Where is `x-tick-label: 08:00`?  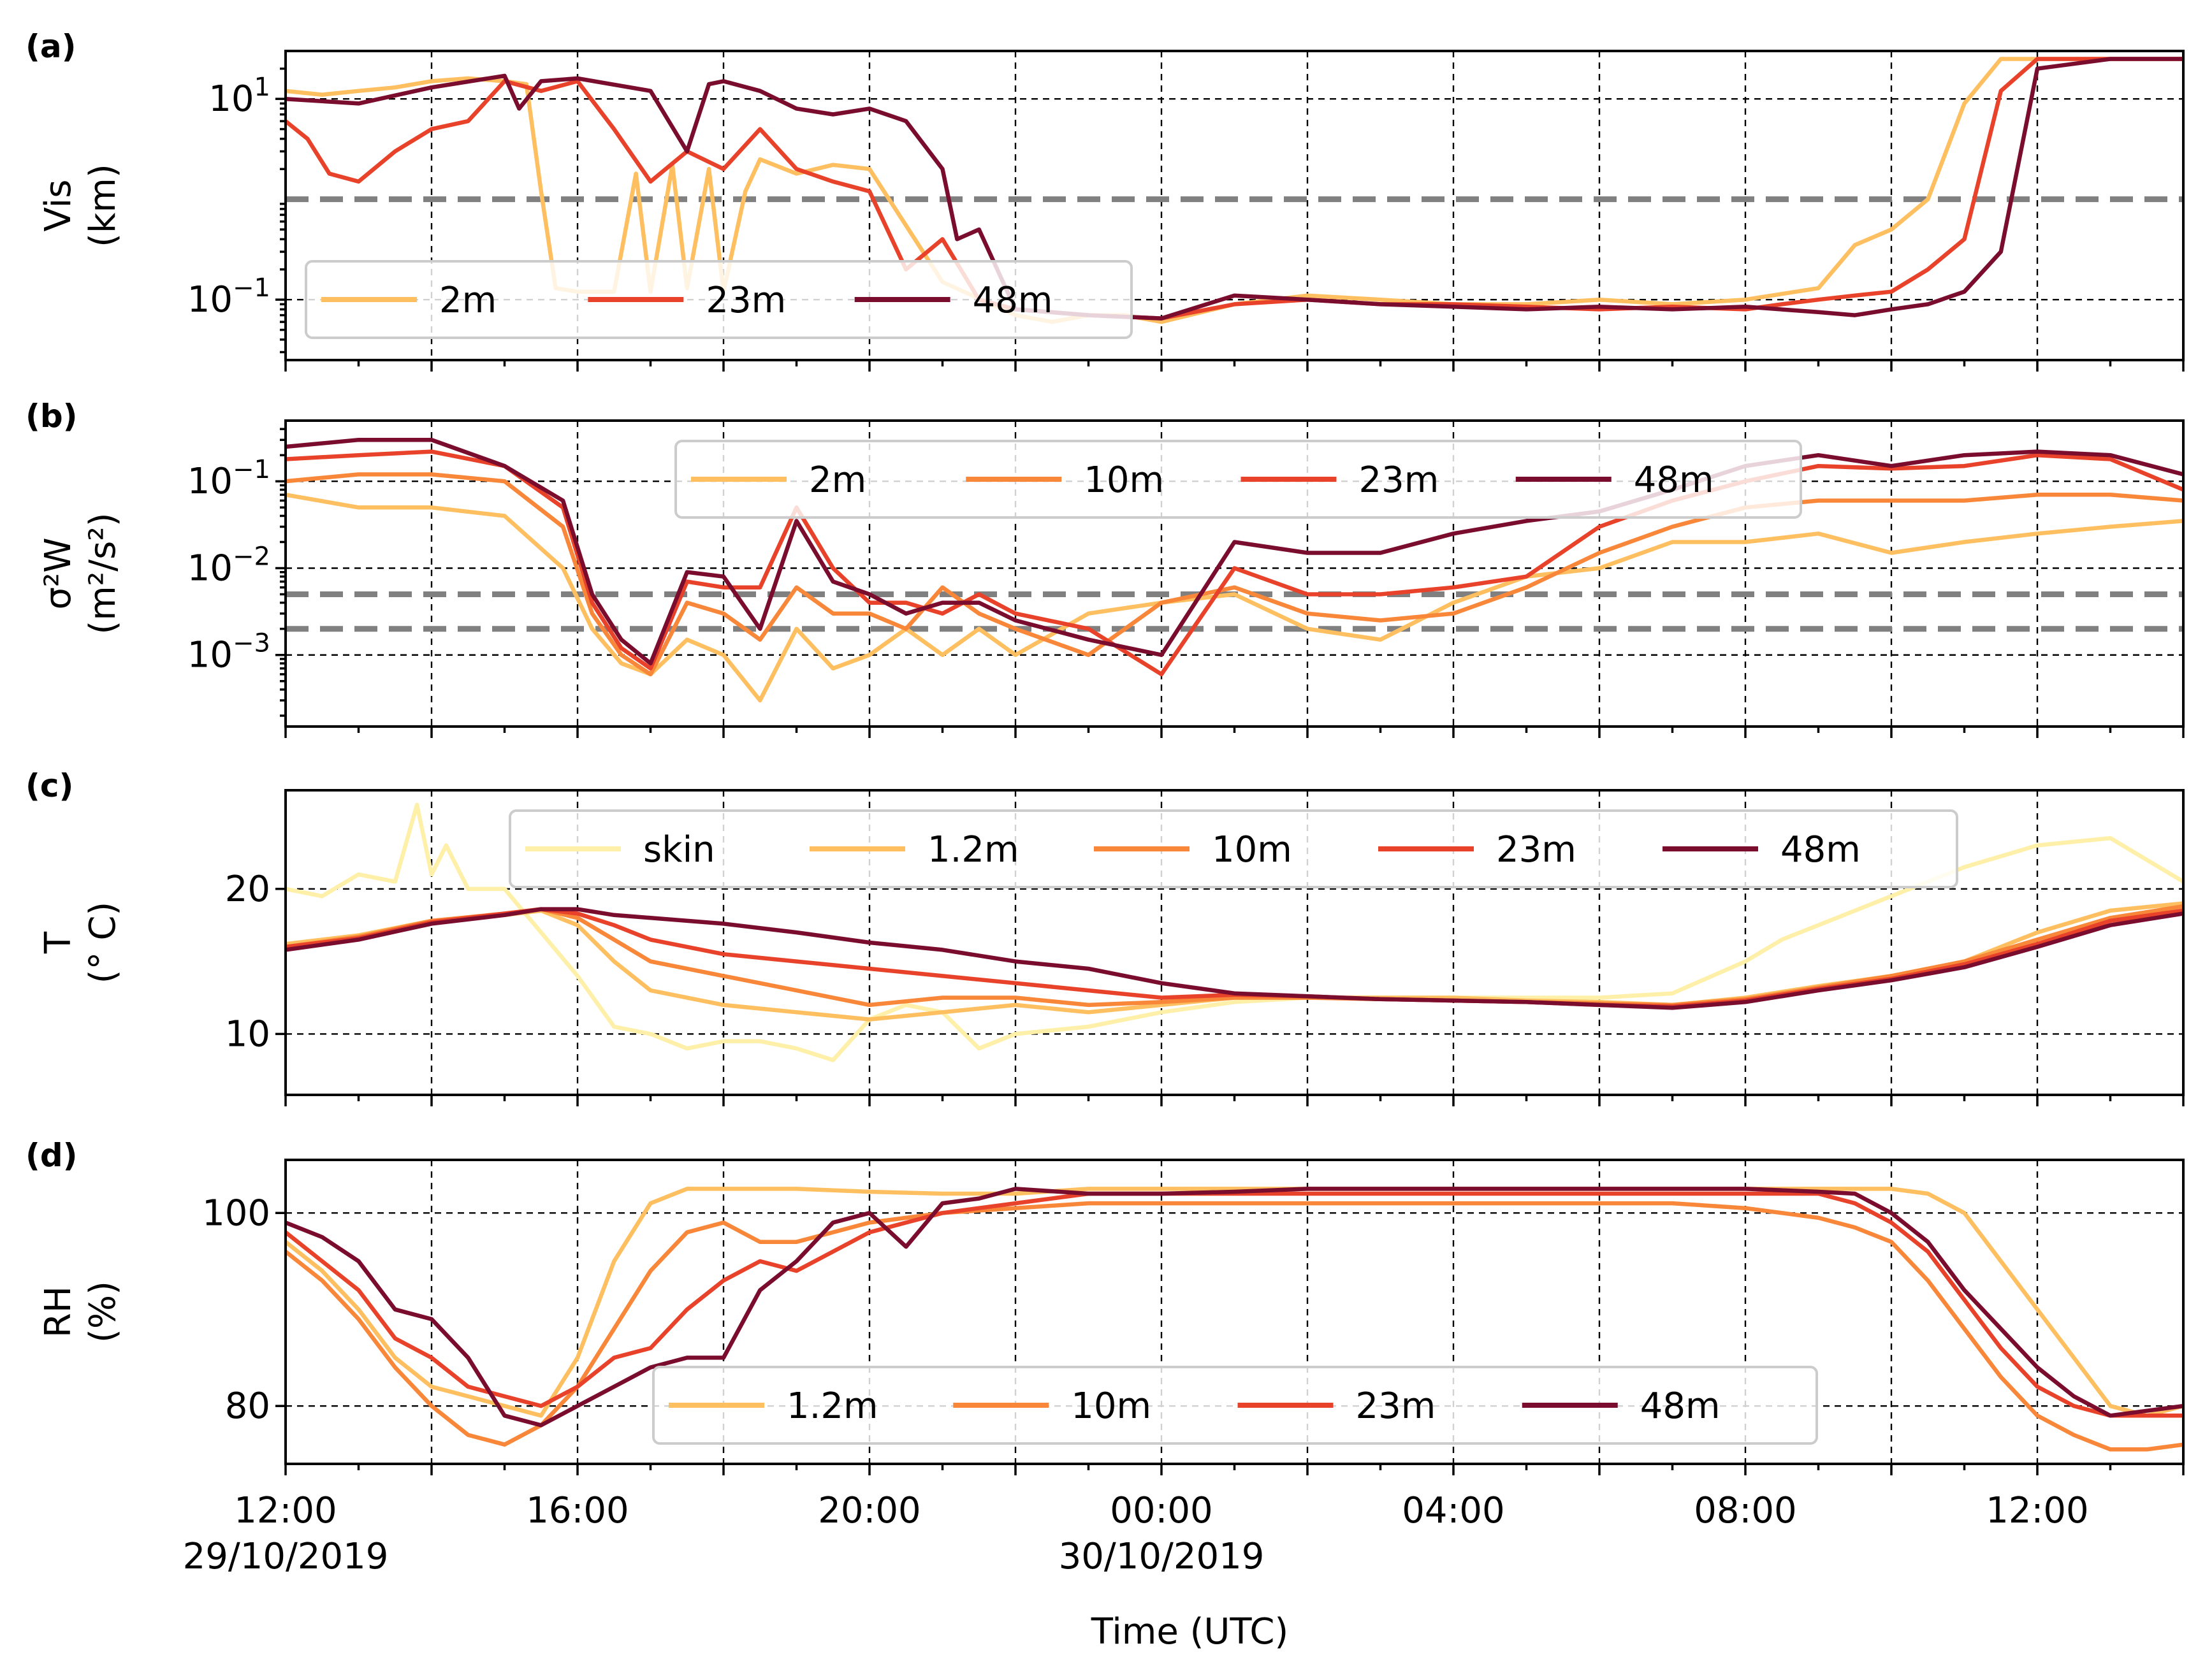 x-tick-label: 08:00 is located at coordinates (1745, 1510).